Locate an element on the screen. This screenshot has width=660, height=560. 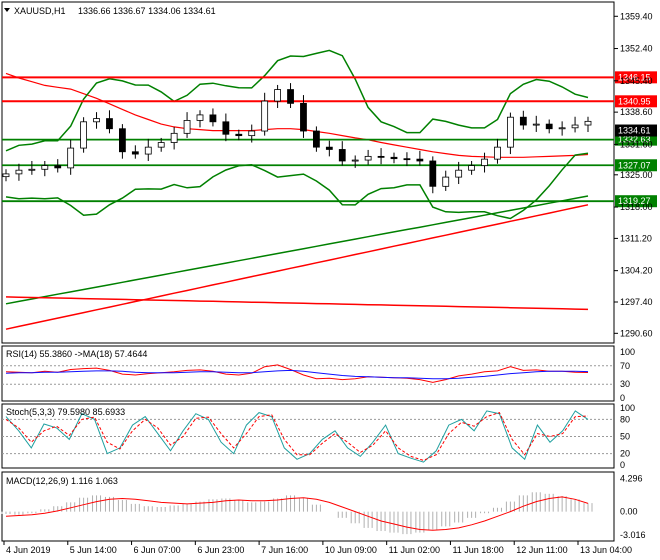
stochastic-signal-line is located at coordinates (297, 436).